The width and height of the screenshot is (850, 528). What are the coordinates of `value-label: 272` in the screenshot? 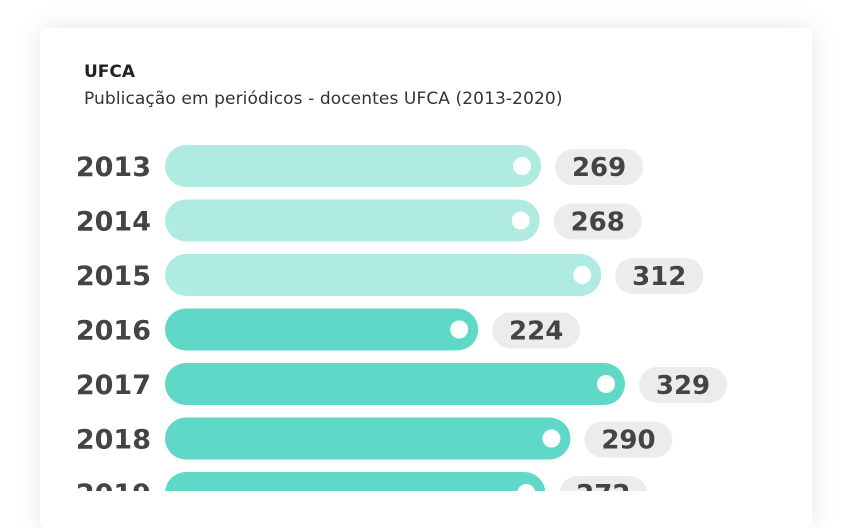 It's located at (603, 485).